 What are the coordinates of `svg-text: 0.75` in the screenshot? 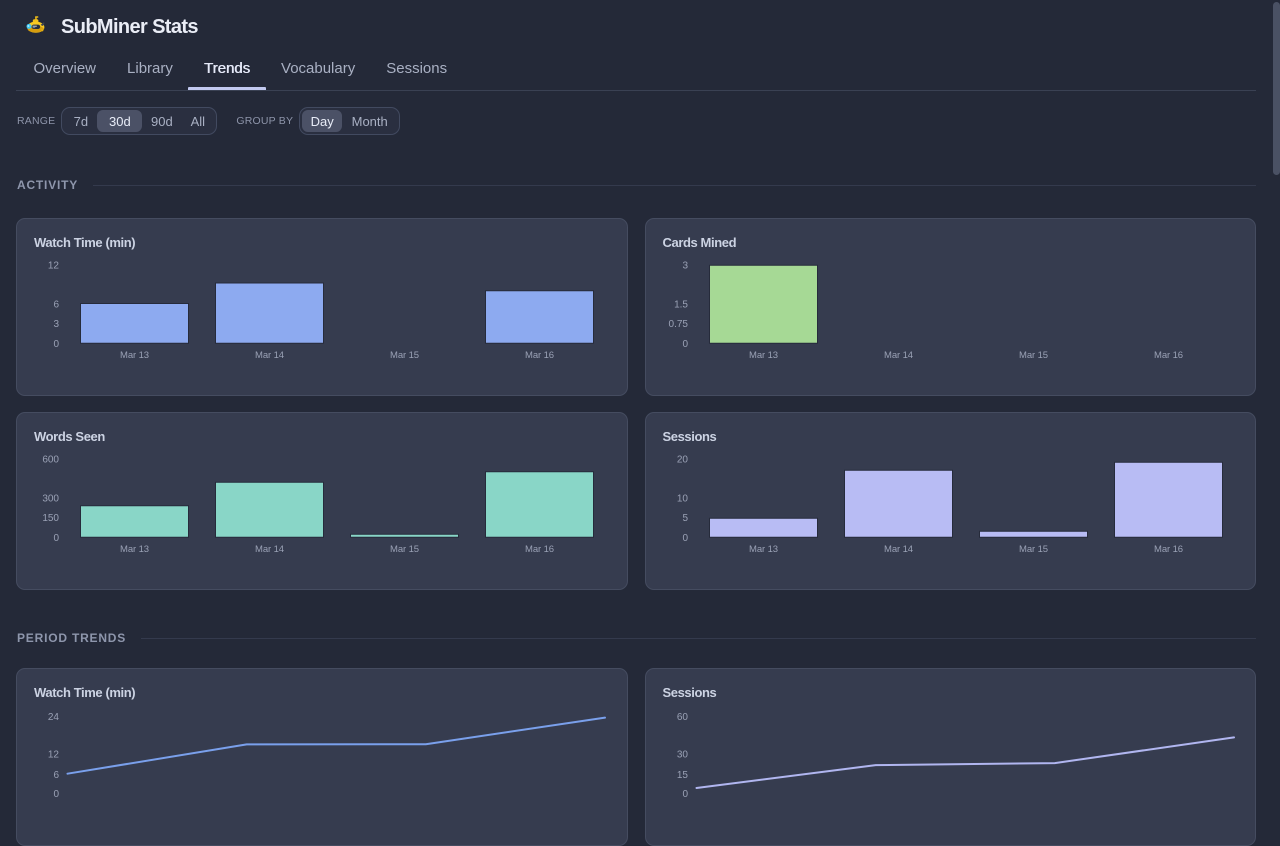 It's located at (678, 324).